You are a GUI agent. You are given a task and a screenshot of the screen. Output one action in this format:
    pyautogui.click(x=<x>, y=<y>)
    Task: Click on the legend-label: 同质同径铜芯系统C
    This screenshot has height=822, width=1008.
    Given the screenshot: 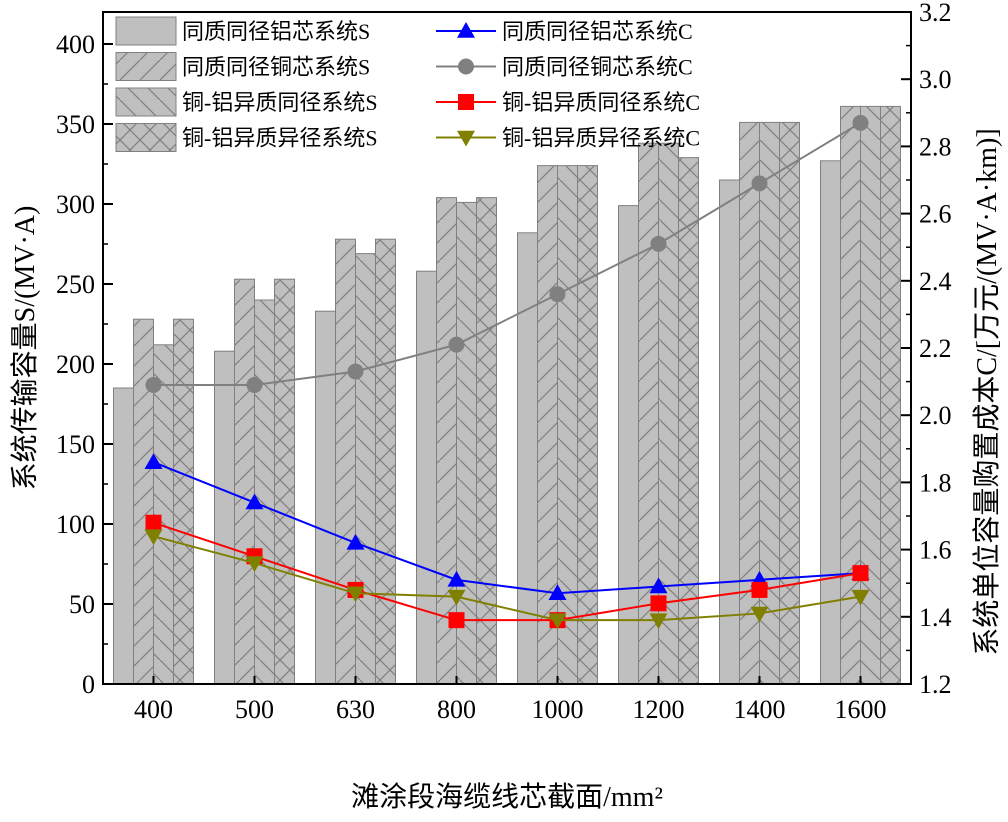 What is the action you would take?
    pyautogui.click(x=597, y=67)
    